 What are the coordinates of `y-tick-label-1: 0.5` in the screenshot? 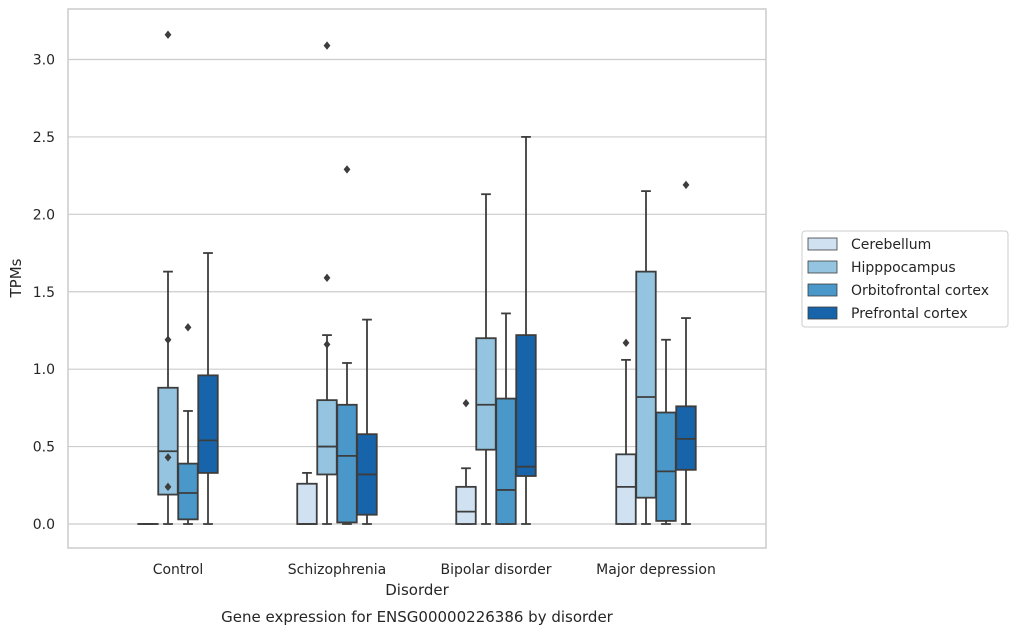 It's located at (44, 448).